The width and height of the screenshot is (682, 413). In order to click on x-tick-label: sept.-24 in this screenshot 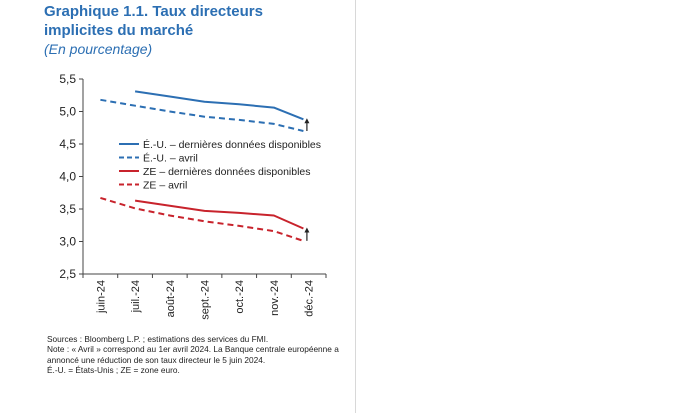, I will do `click(206, 300)`.